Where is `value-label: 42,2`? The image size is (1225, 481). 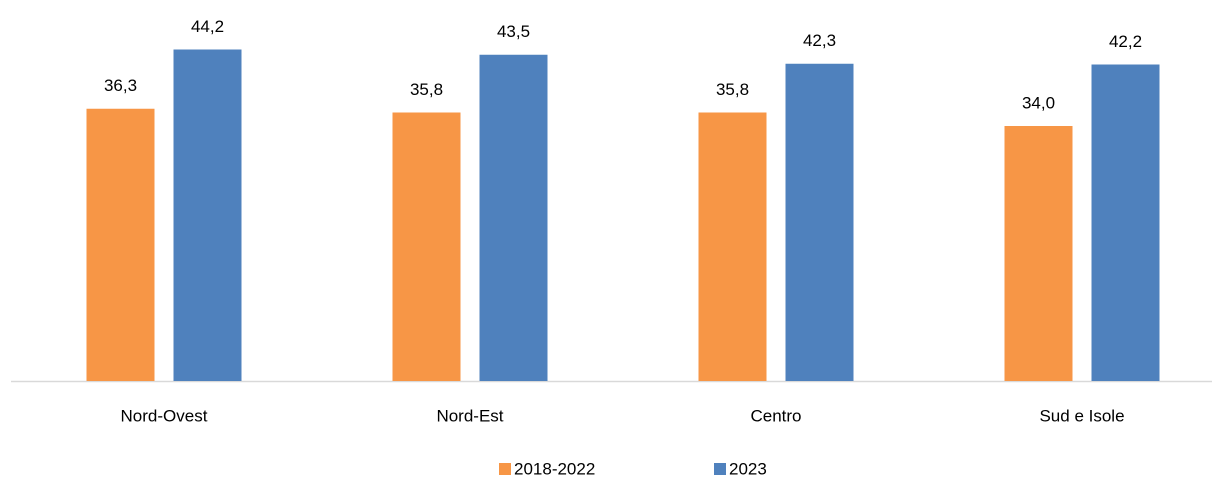
value-label: 42,2 is located at coordinates (1125, 41).